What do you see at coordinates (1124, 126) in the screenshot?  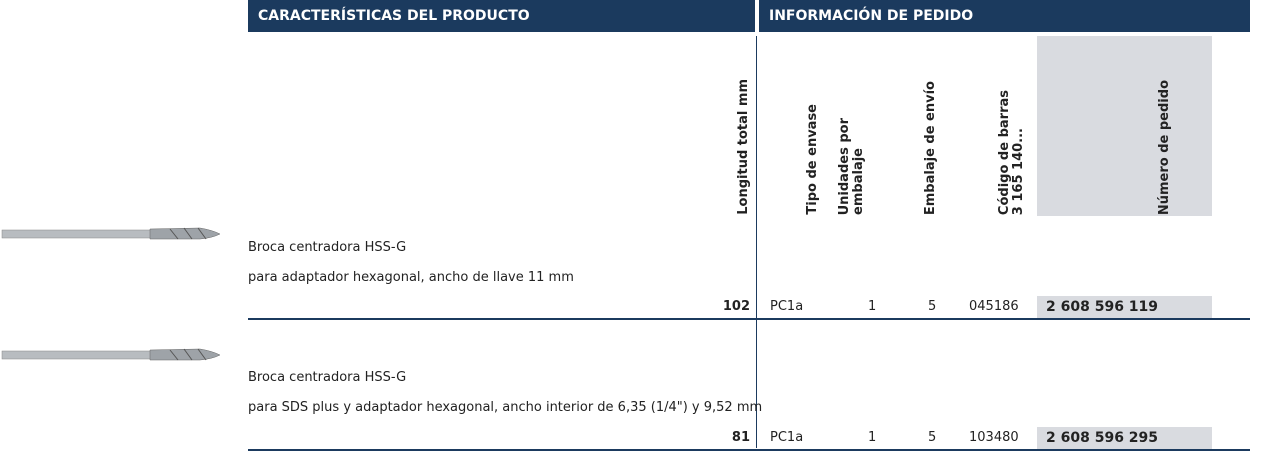 I see `order-column-bg` at bounding box center [1124, 126].